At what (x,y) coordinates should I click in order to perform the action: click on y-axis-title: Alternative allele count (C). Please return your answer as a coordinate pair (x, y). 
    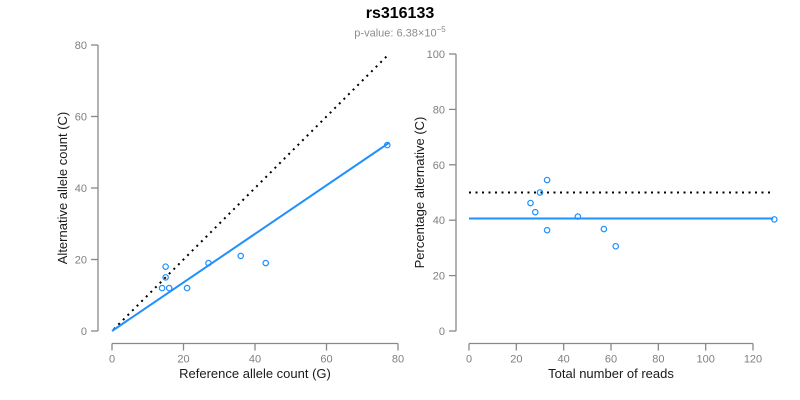
    Looking at the image, I should click on (62, 188).